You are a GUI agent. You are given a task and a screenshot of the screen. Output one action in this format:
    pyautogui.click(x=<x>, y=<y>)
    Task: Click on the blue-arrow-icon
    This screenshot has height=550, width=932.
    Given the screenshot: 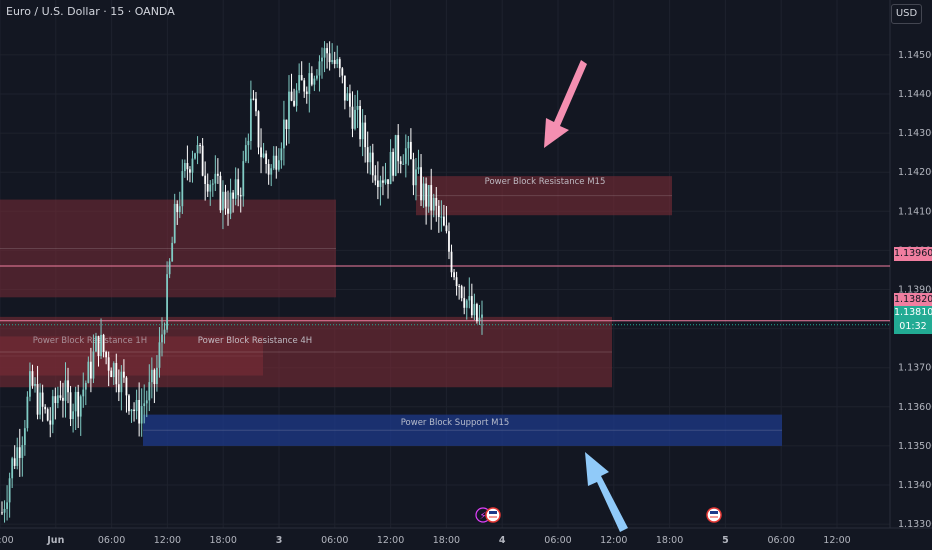 What is the action you would take?
    pyautogui.click(x=606, y=492)
    